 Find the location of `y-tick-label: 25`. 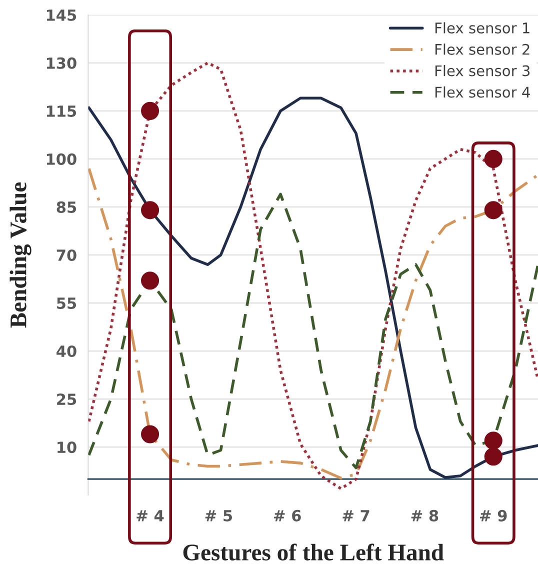

y-tick-label: 25 is located at coordinates (66, 400).